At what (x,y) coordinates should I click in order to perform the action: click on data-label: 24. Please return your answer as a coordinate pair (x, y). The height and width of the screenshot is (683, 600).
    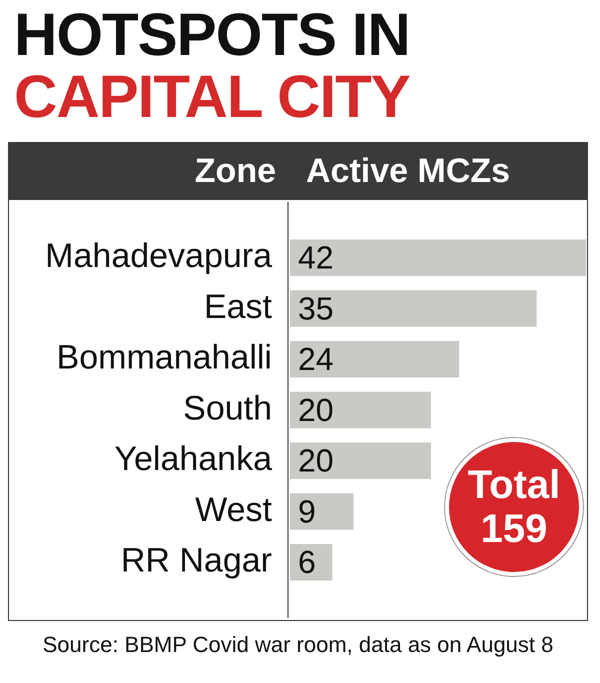
    Looking at the image, I should click on (316, 359).